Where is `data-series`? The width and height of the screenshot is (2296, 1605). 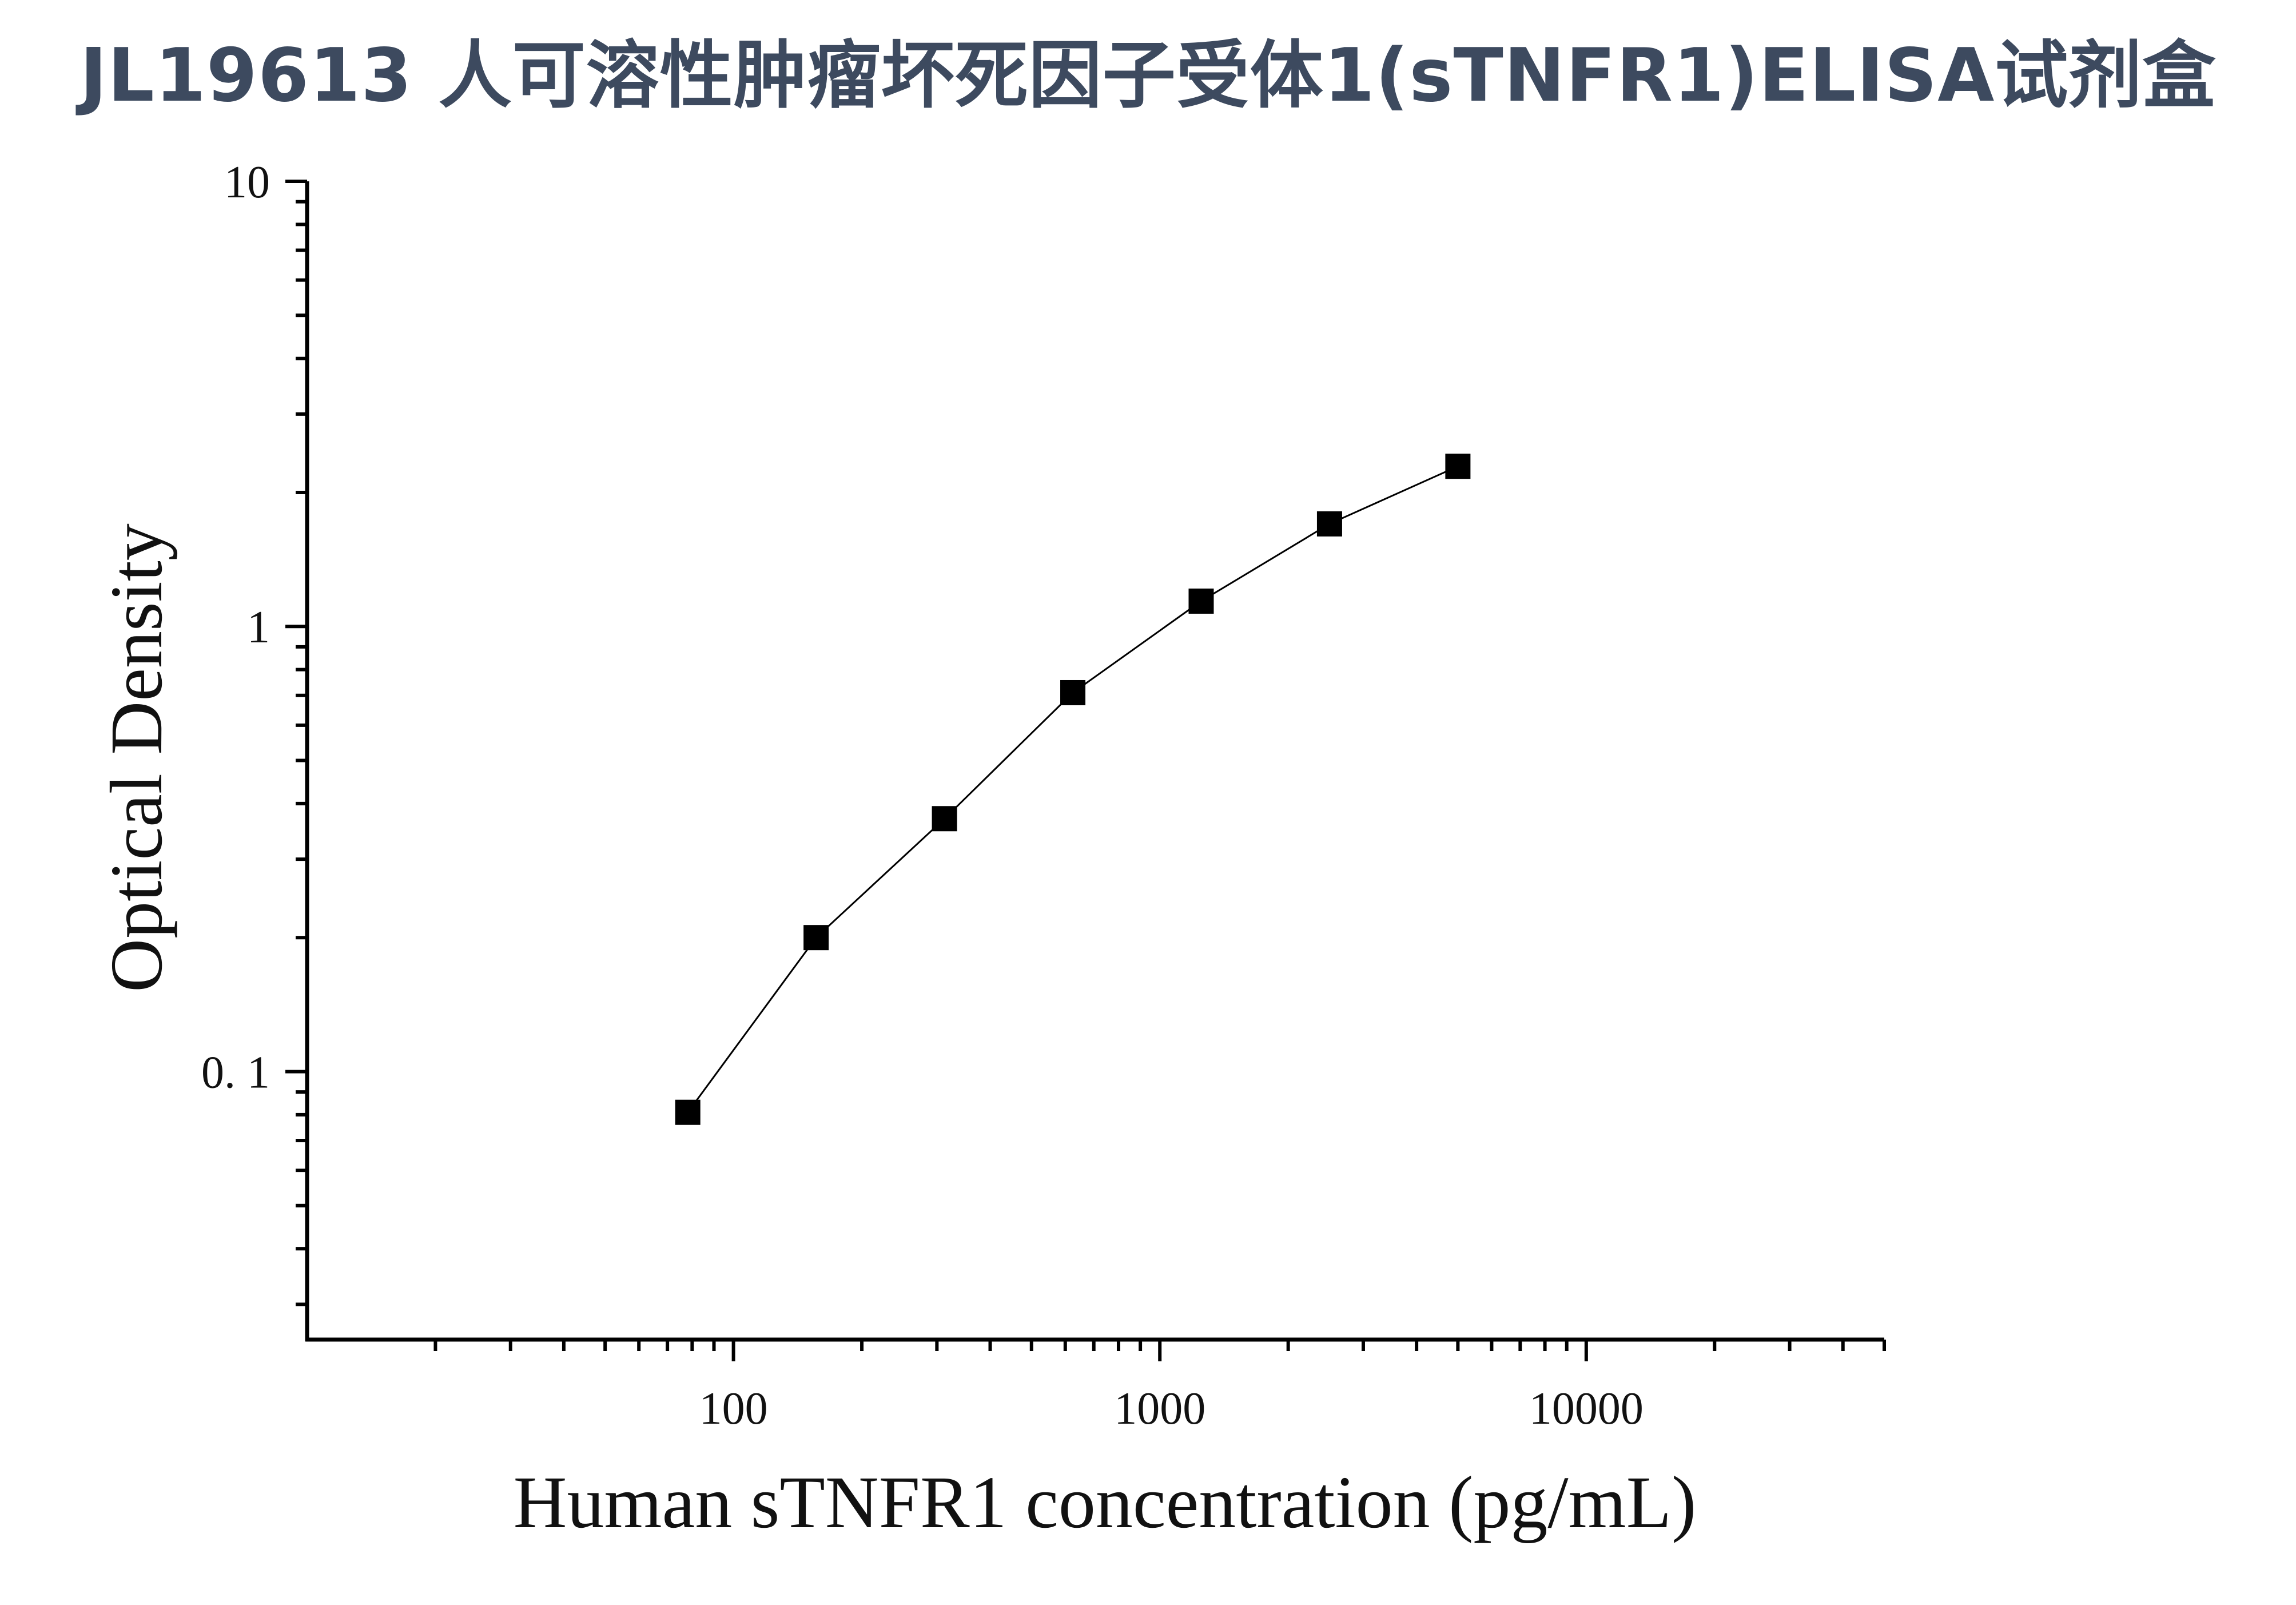 data-series is located at coordinates (1073, 789).